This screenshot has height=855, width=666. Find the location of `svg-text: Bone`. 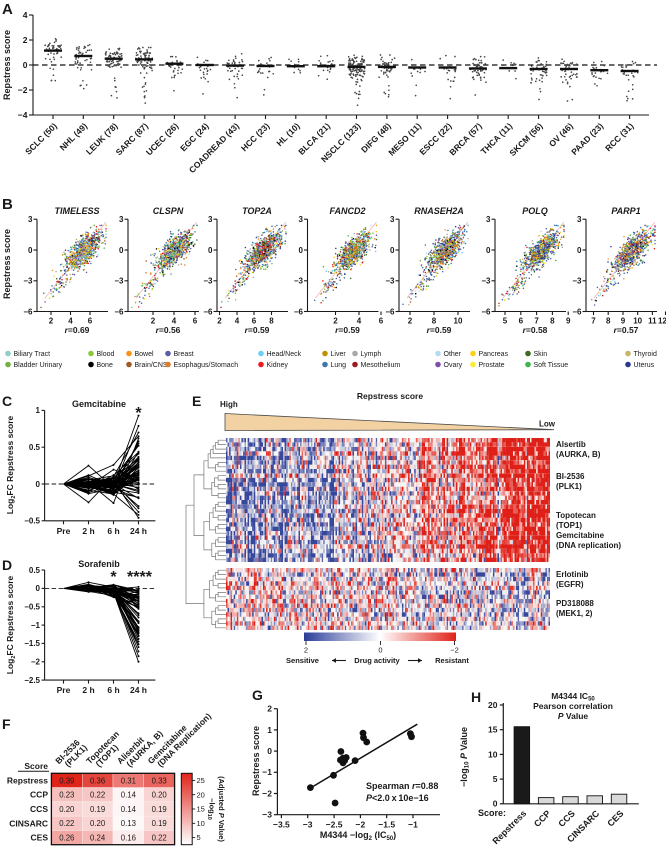

svg-text: Bone is located at coordinates (105, 365).